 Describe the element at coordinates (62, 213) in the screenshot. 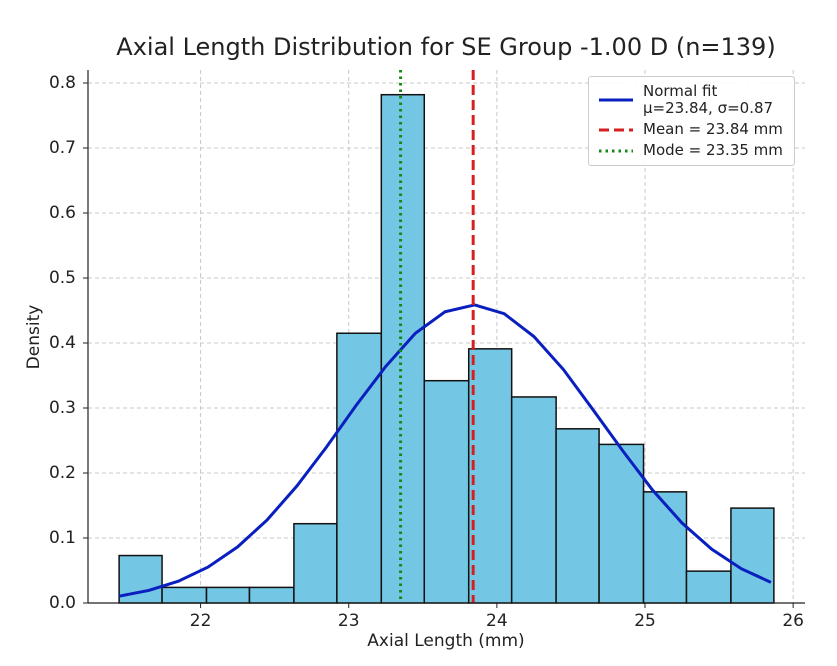

I see `y-tick-label: 0.6` at that location.